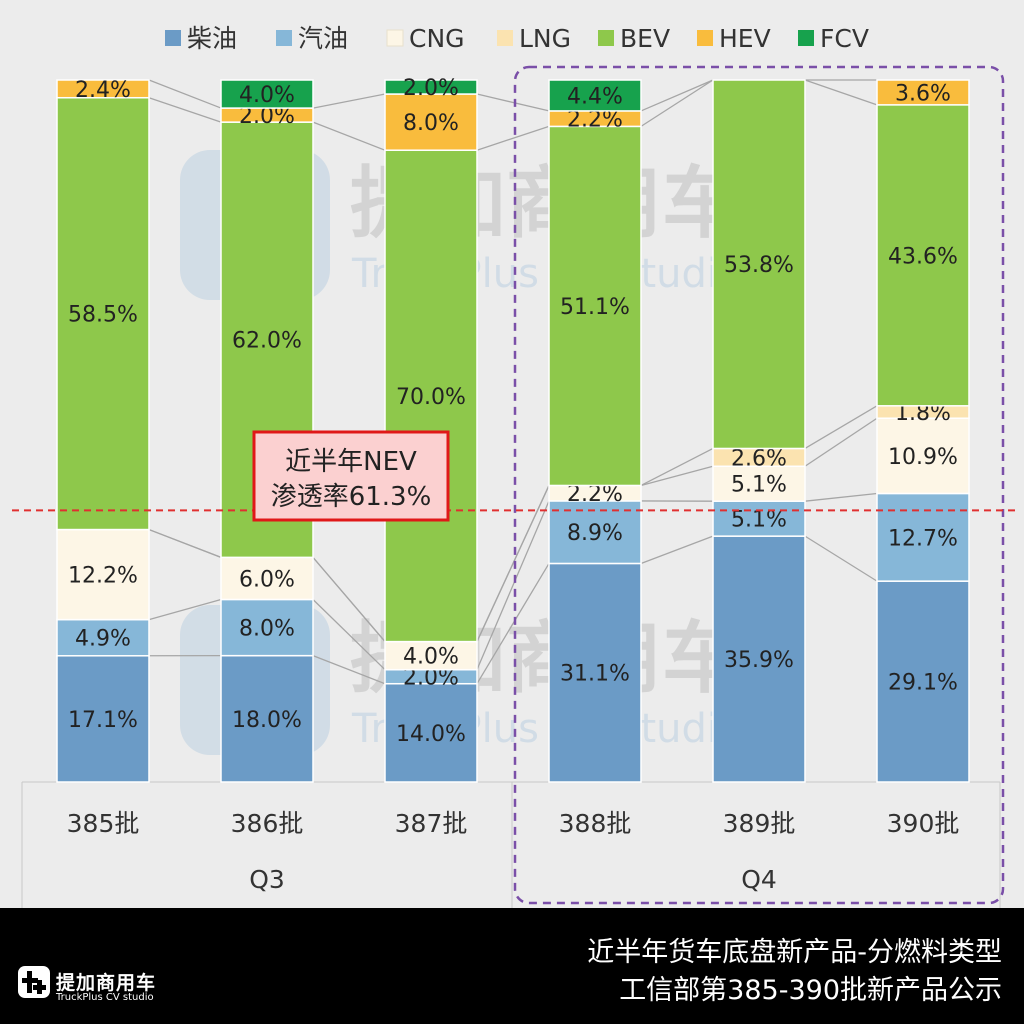 The width and height of the screenshot is (1024, 1024). What do you see at coordinates (923, 823) in the screenshot?
I see `category-label: 390批` at bounding box center [923, 823].